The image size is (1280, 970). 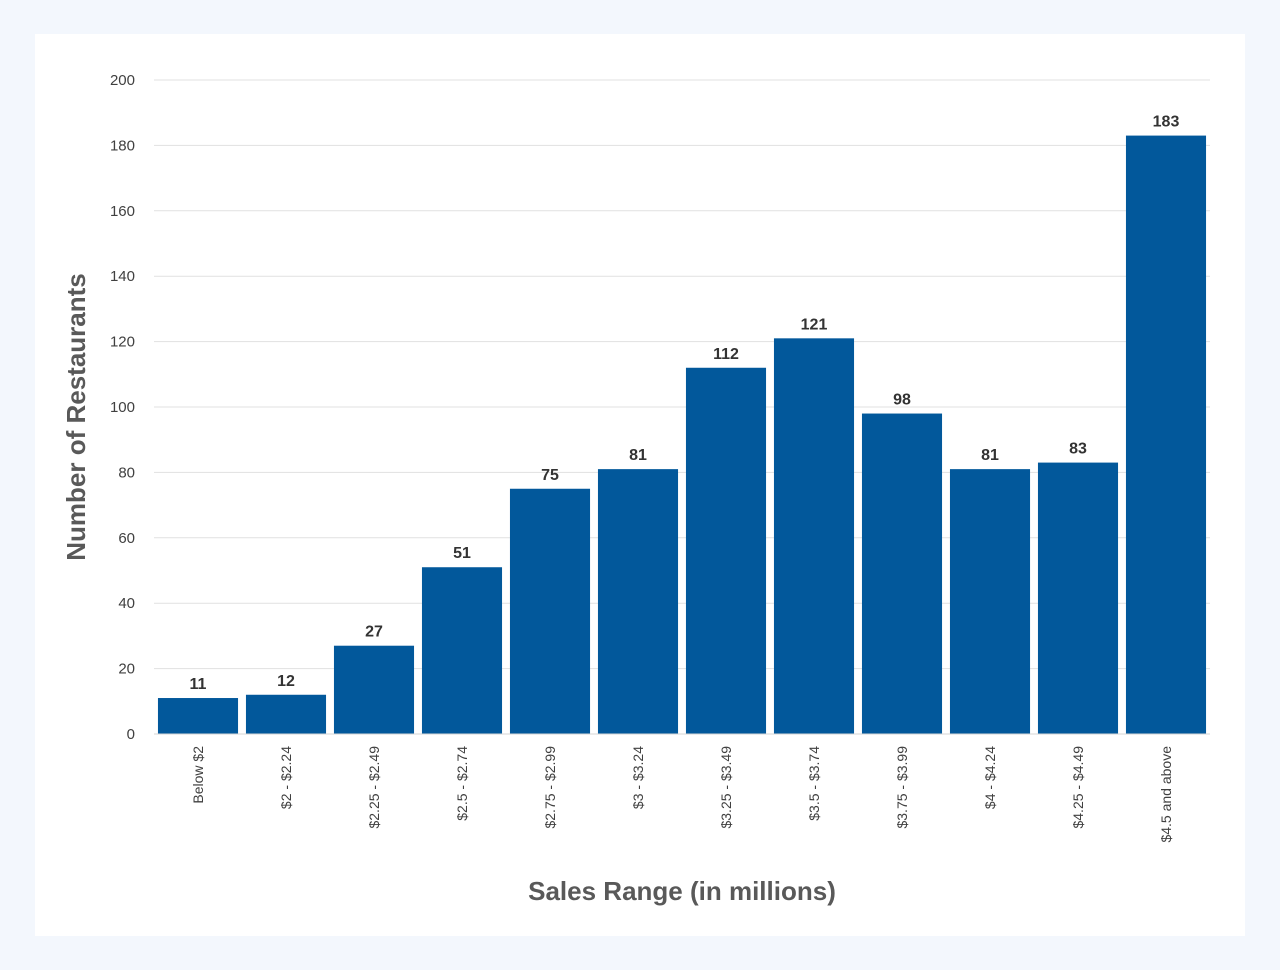 I want to click on y-tick-label: 20, so click(x=126, y=669).